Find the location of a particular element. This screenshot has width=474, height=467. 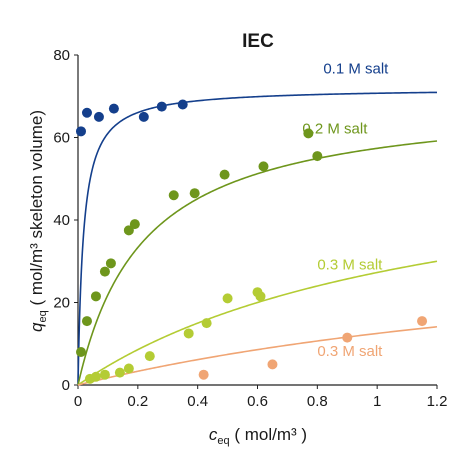

series-label-3: 0.3 M salt is located at coordinates (350, 351).